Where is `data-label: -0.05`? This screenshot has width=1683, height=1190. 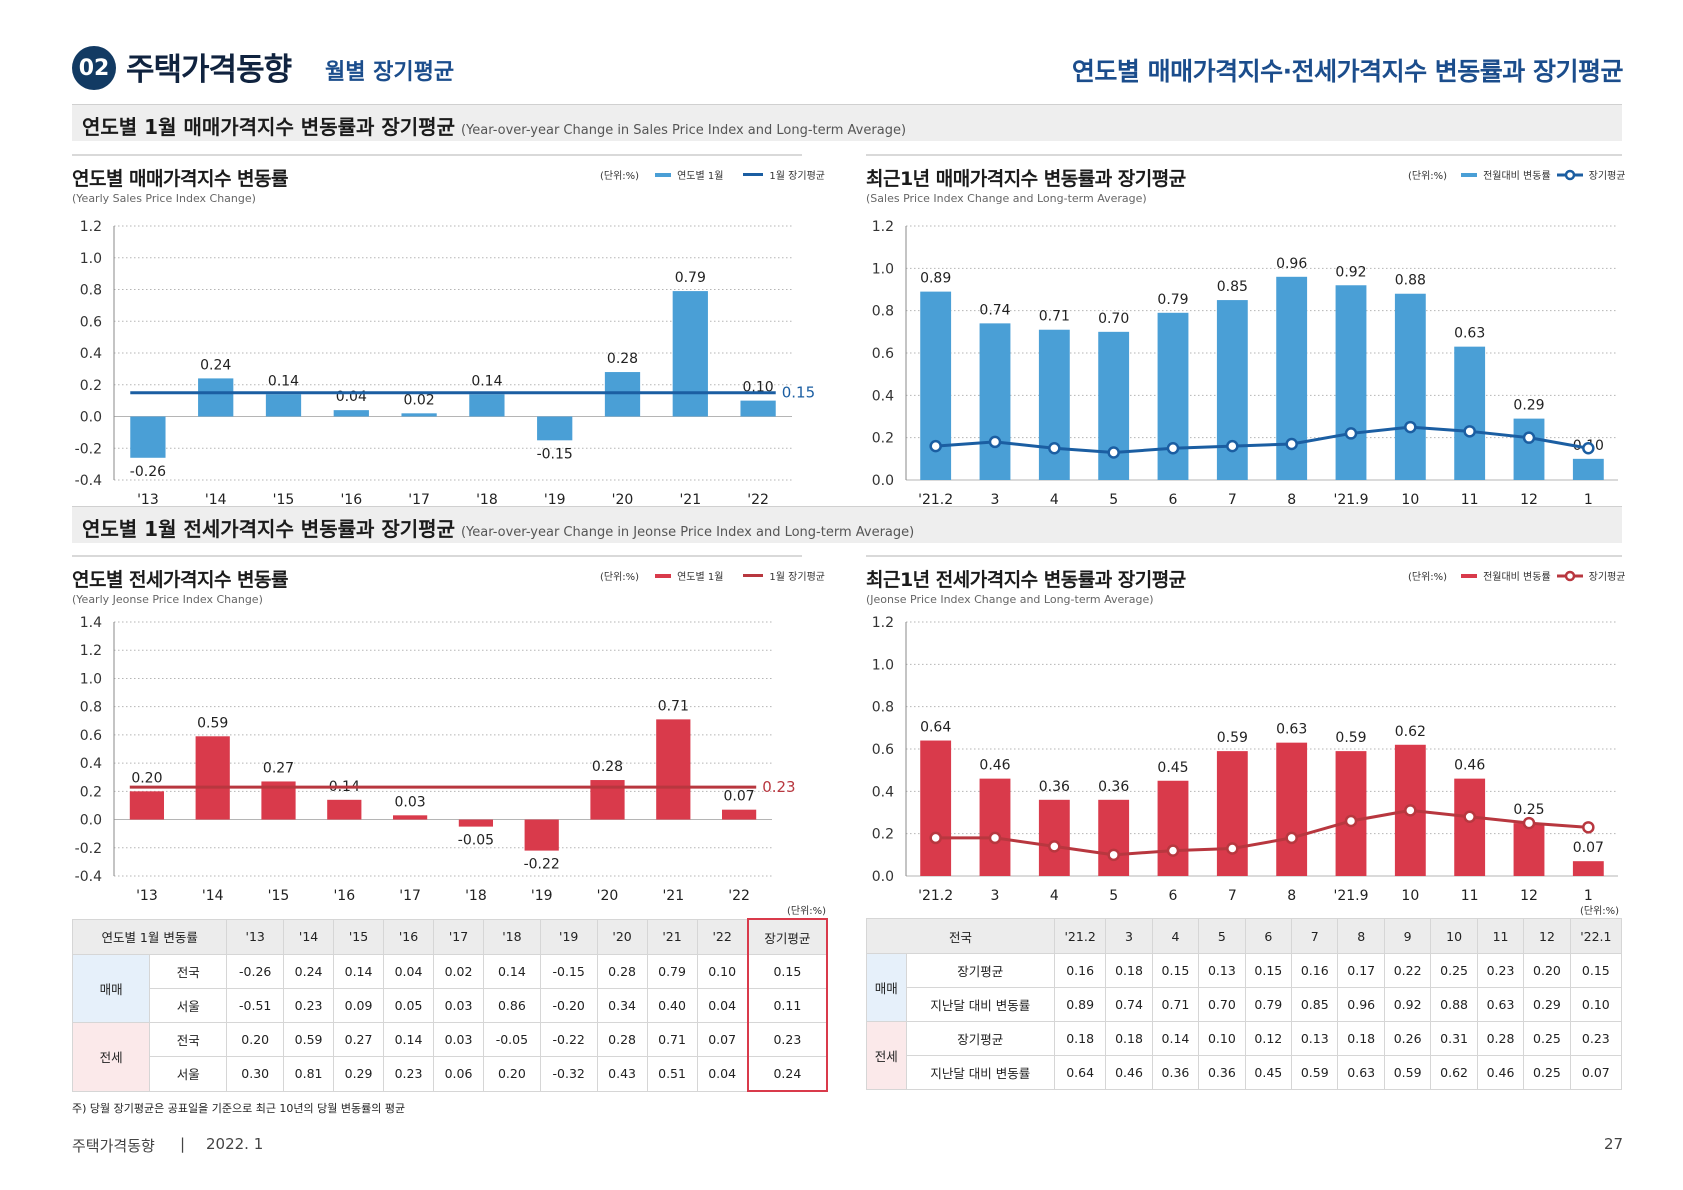 data-label: -0.05 is located at coordinates (476, 841).